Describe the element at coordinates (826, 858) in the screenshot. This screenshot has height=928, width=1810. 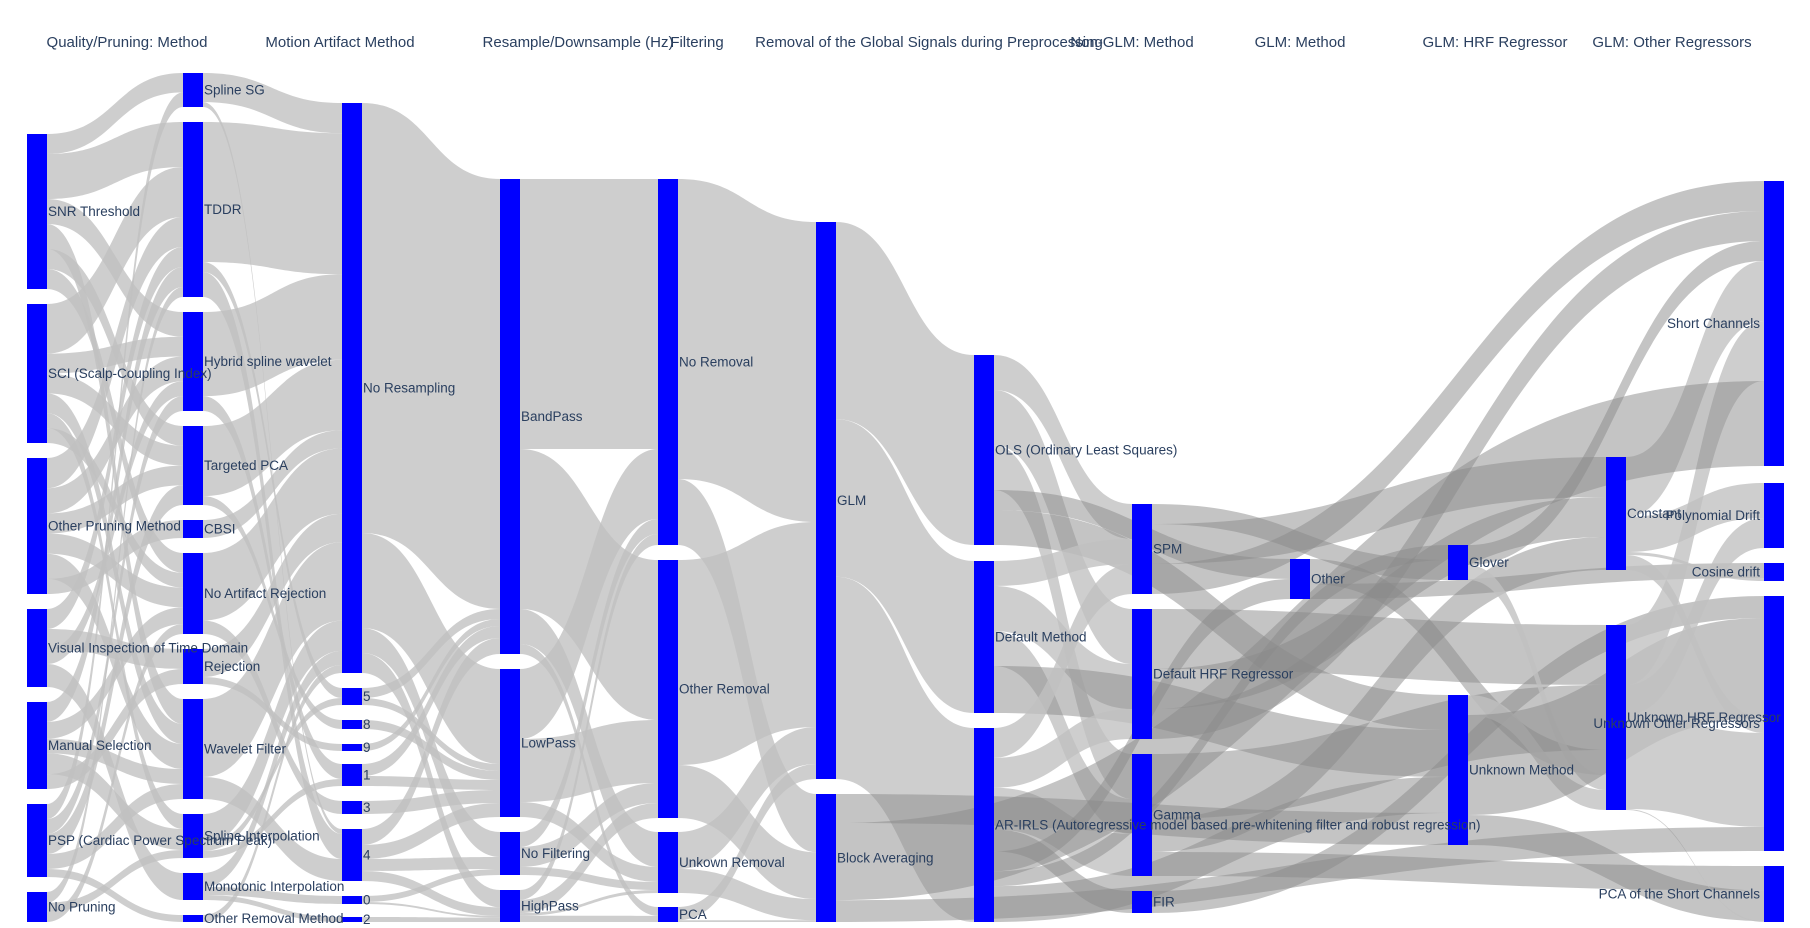
I see `node-n_block` at that location.